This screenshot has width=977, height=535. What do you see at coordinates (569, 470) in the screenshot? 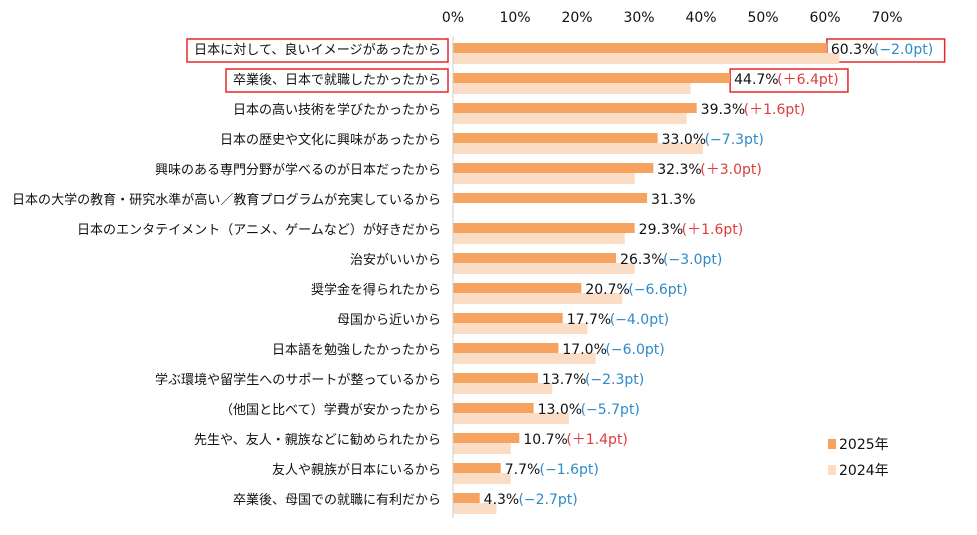
I see `diff-label: (−1.6pt)` at bounding box center [569, 470].